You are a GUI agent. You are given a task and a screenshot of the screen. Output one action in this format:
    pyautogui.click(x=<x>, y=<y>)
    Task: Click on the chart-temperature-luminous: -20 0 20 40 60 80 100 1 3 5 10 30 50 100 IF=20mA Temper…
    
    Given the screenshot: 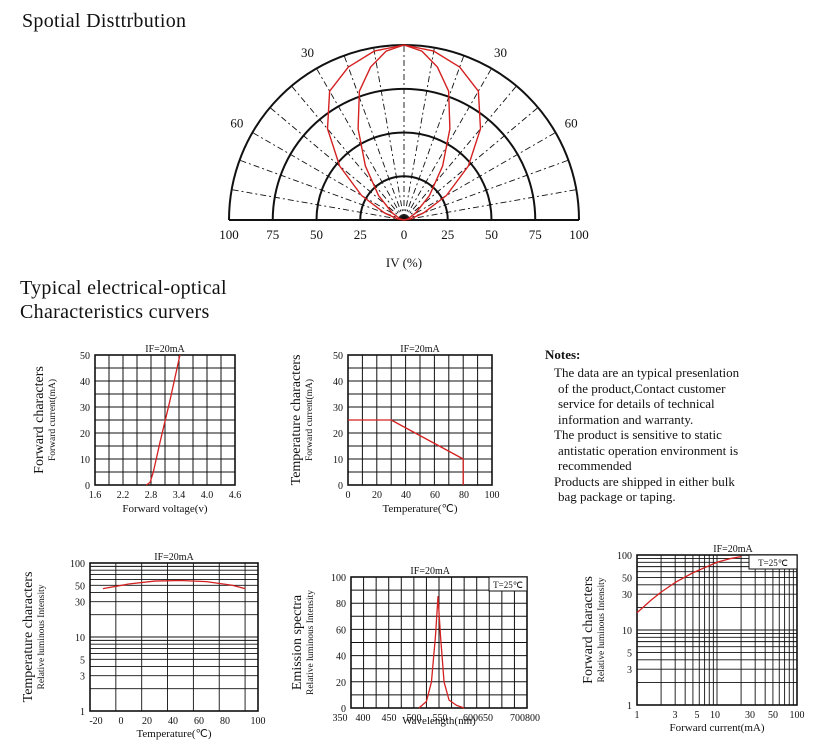 What is the action you would take?
    pyautogui.click(x=143, y=646)
    